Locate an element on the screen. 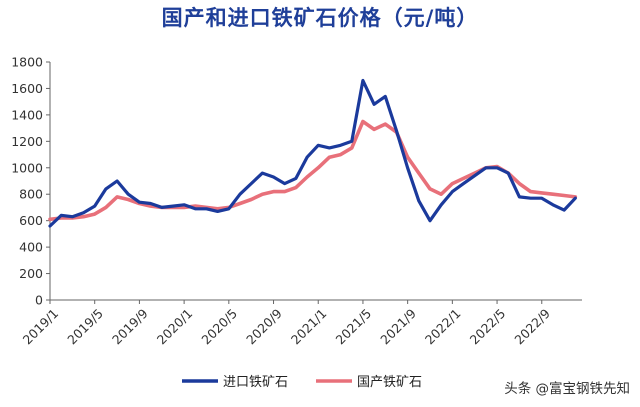  y-tick-label: 400 is located at coordinates (31, 247).